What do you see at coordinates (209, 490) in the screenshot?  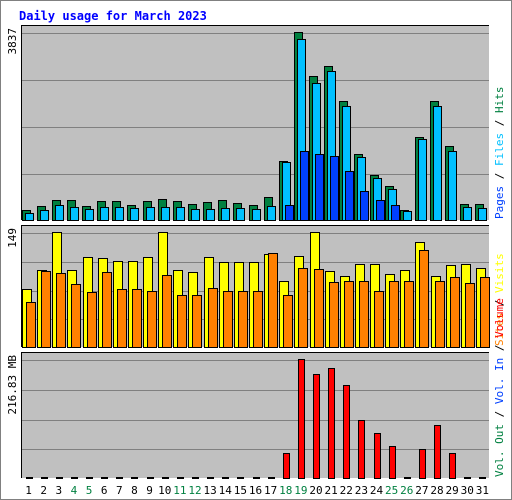 I see `day-label-13: 13` at bounding box center [209, 490].